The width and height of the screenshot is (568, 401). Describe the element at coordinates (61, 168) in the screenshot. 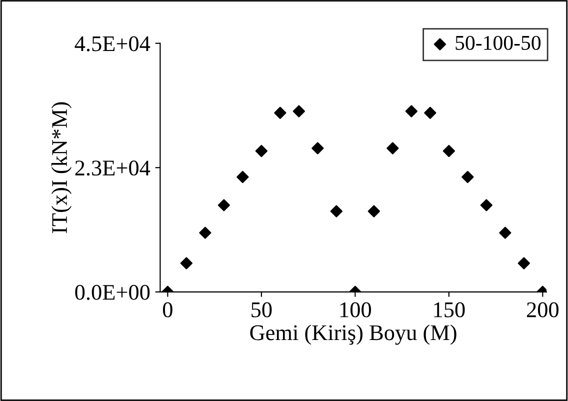

I see `y-axis-title: IT(x)I (kN*M)` at that location.